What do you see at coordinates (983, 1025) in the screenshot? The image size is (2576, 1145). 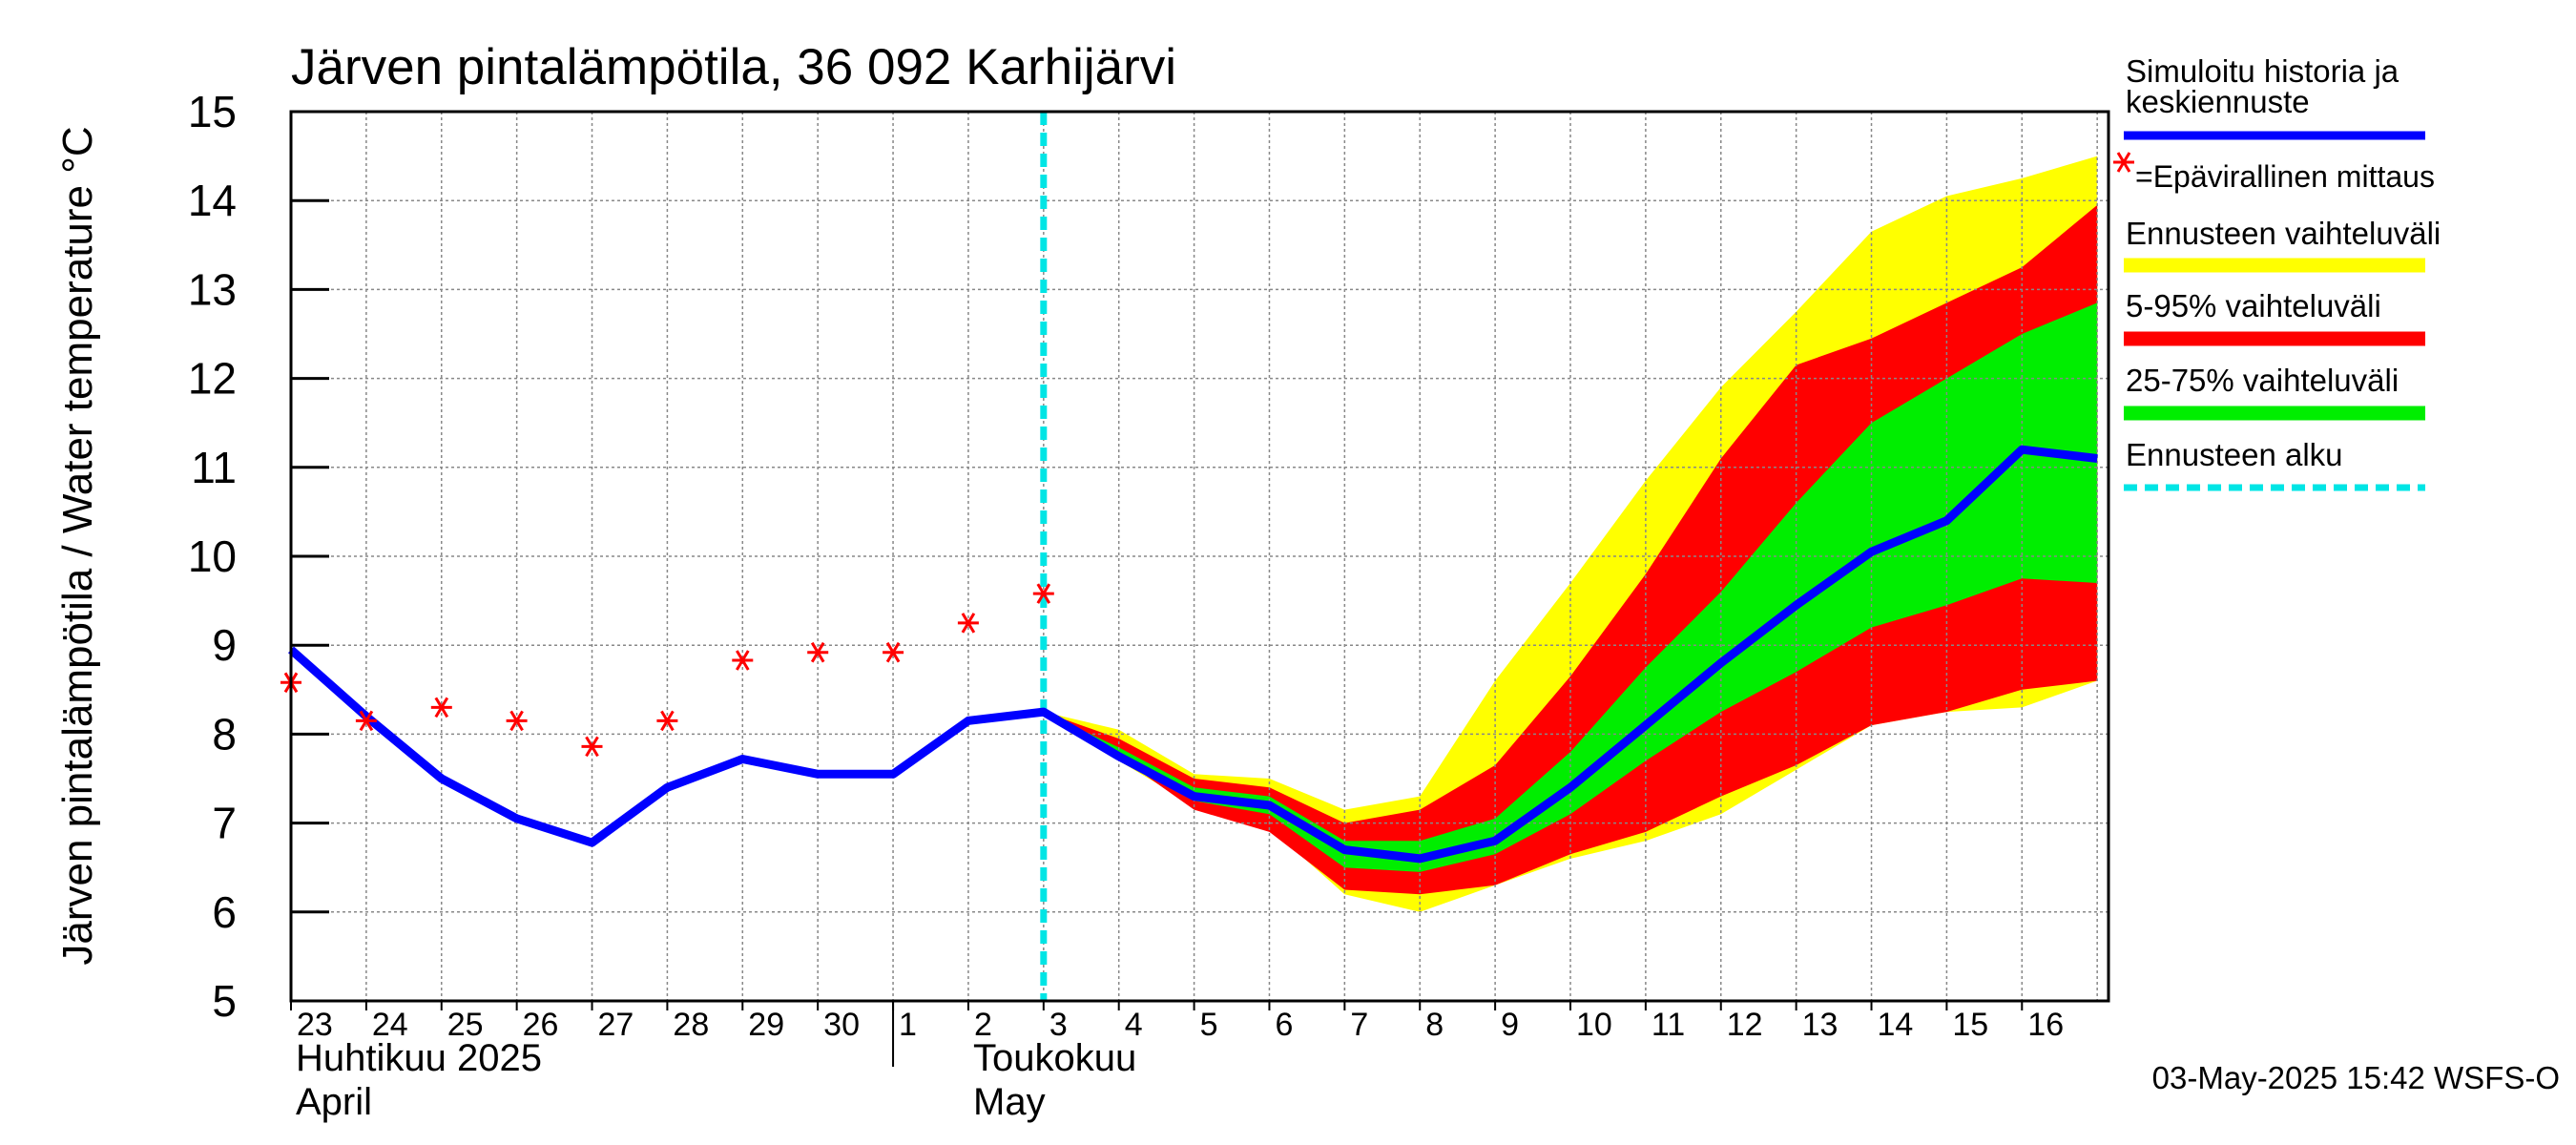 I see `x-tick-label: 2` at bounding box center [983, 1025].